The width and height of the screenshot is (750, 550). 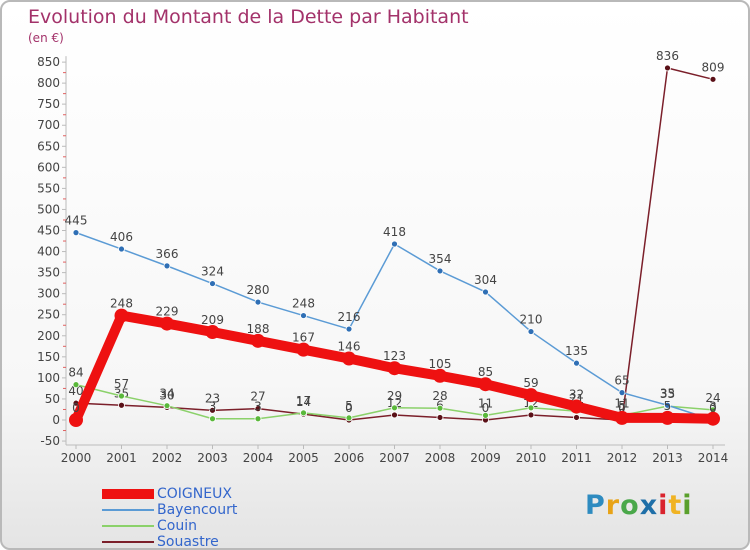 I want to click on data-label-bayencourt: 35, so click(x=667, y=393).